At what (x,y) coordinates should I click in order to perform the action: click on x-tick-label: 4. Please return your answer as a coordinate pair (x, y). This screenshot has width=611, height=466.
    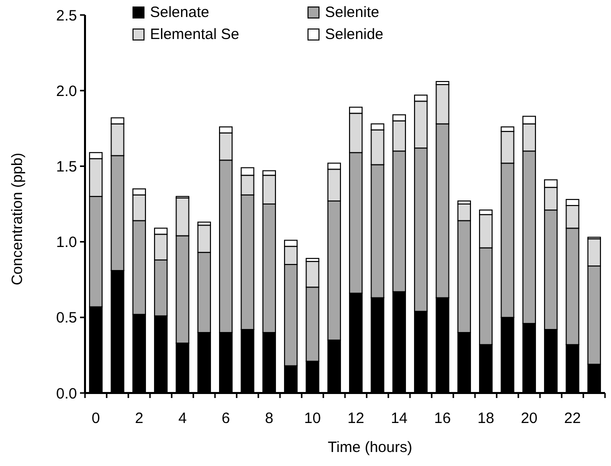
    Looking at the image, I should click on (182, 418).